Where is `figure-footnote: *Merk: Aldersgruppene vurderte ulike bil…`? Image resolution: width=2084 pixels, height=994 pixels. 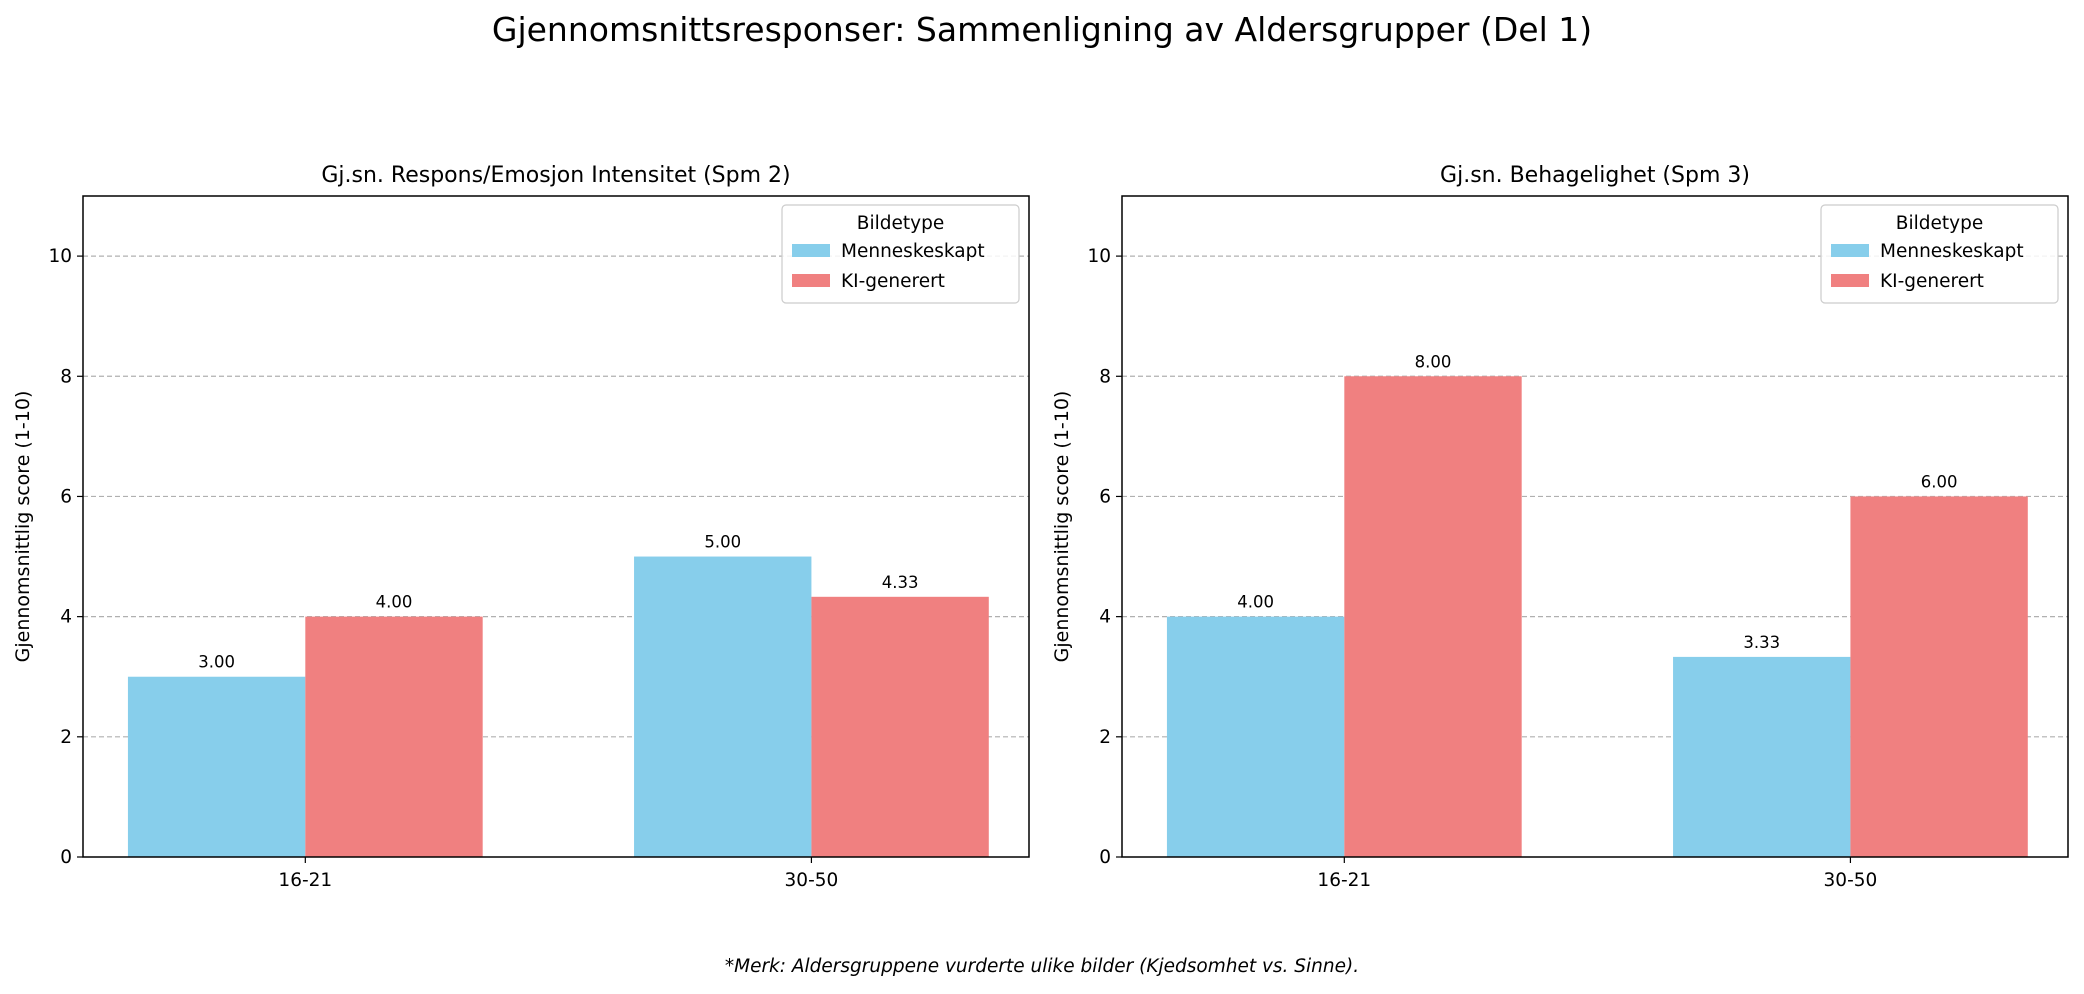 figure-footnote: *Merk: Aldersgruppene vurderte ulike bil… is located at coordinates (1042, 966).